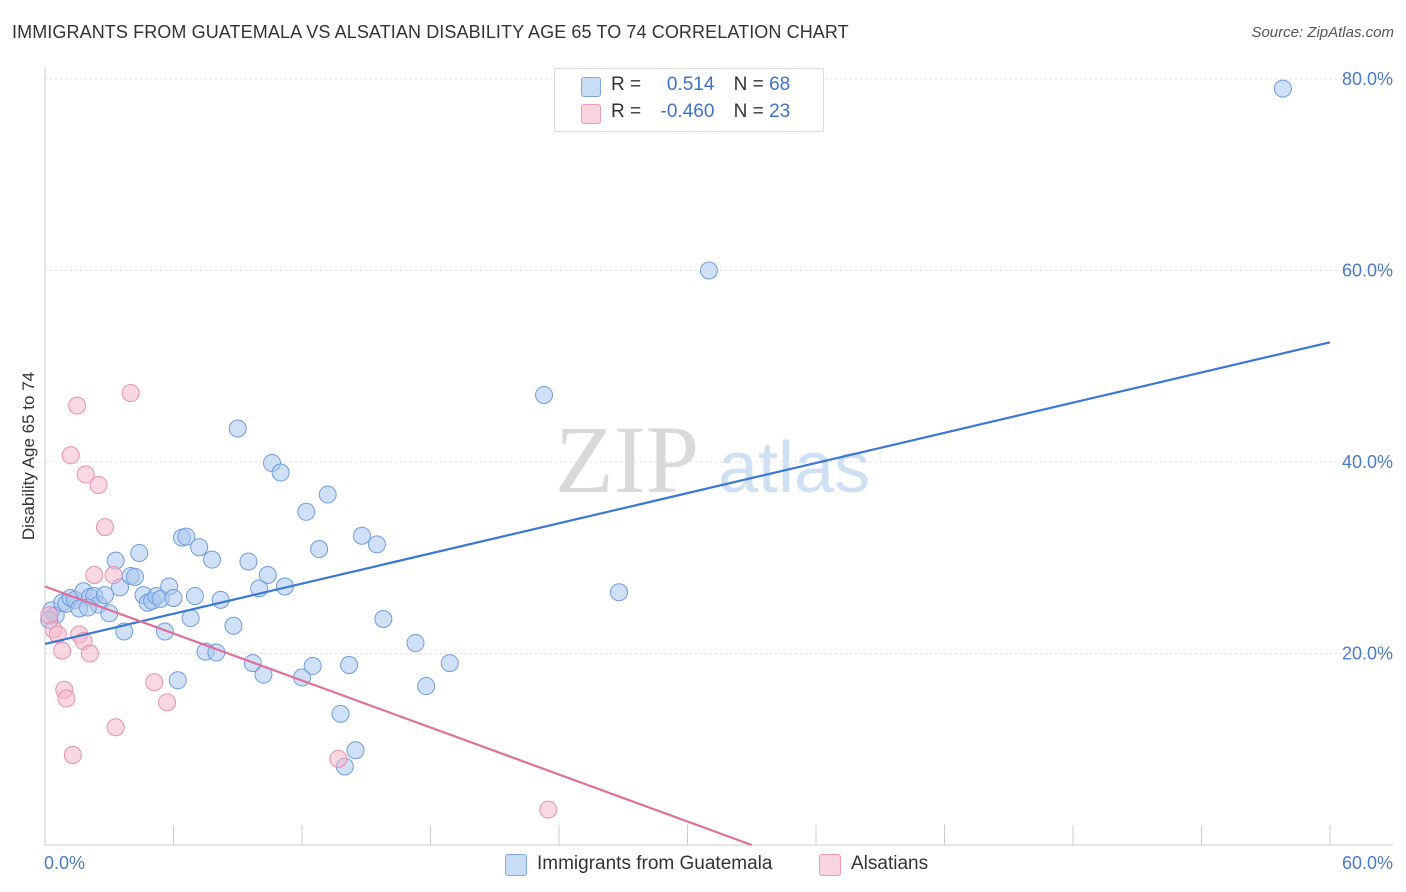 The width and height of the screenshot is (1406, 892). Describe the element at coordinates (627, 459) in the screenshot. I see `watermark-zip: ZIP` at that location.